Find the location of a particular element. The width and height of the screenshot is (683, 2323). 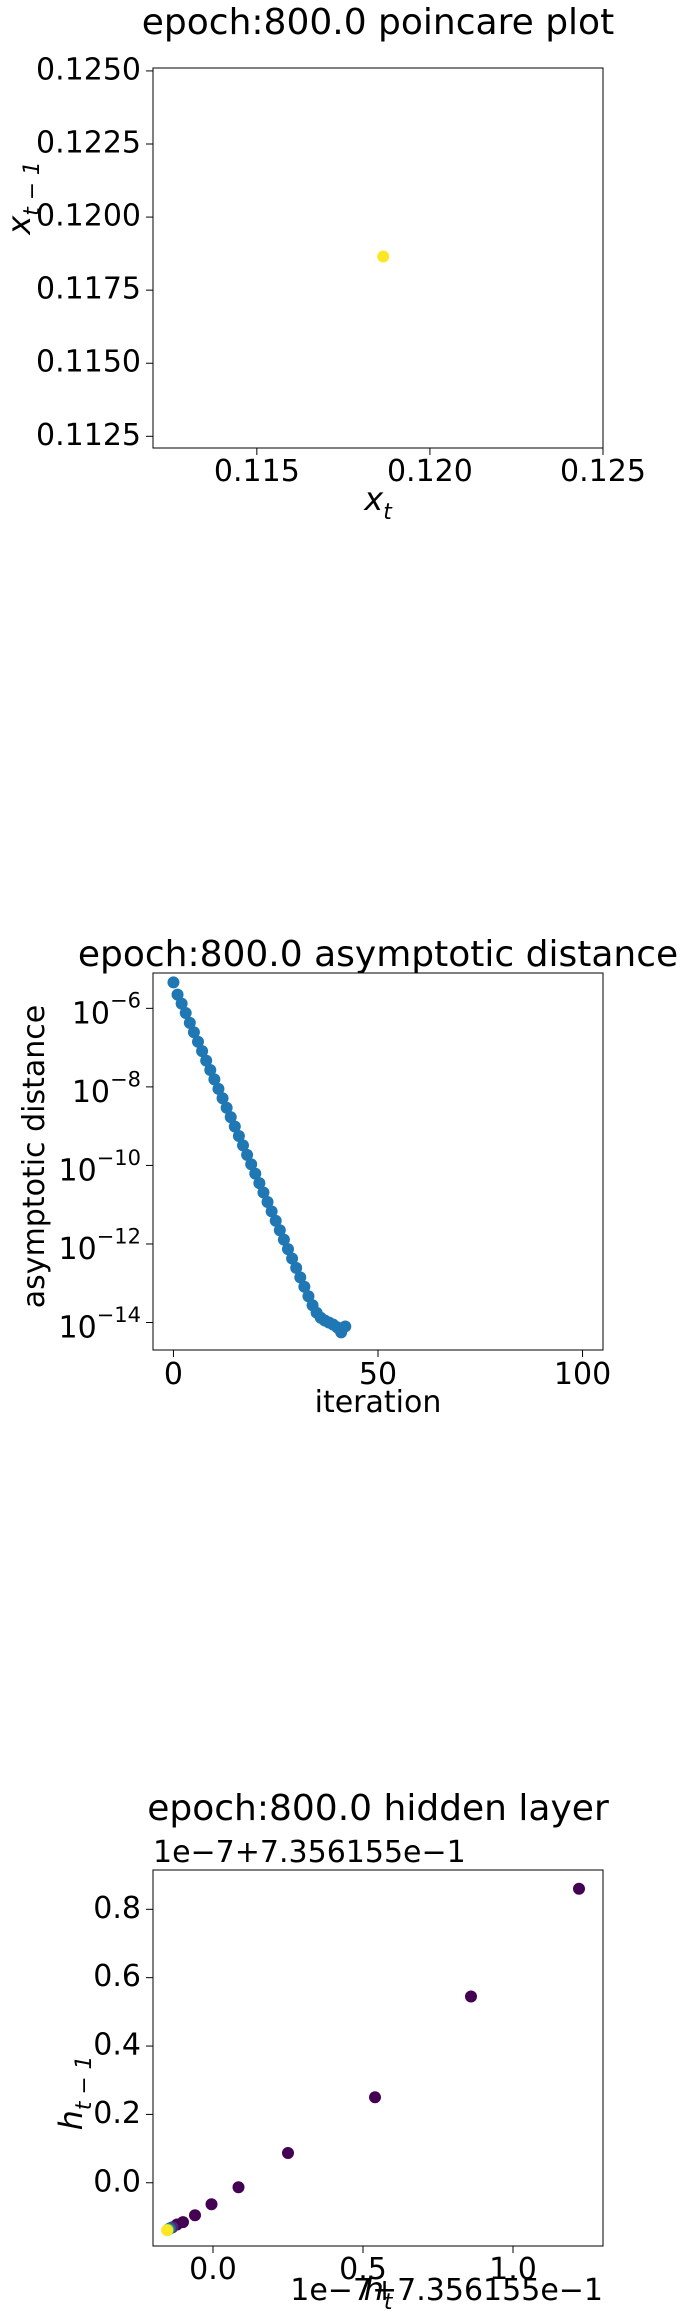

y-tick-label: 0.0 is located at coordinates (117, 2181).